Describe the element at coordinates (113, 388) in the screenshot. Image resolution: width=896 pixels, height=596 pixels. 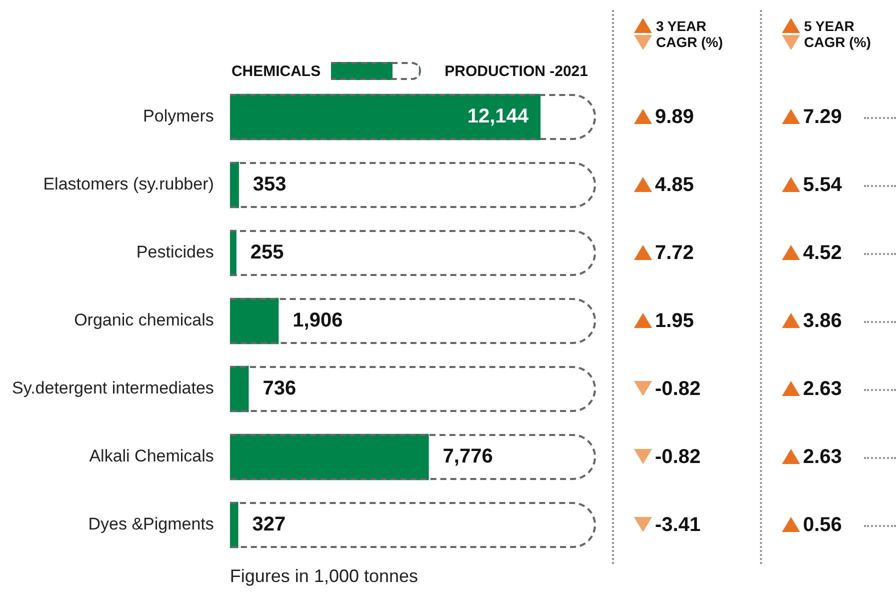
I see `y-tick-label: Sy.detergent intermediates` at that location.